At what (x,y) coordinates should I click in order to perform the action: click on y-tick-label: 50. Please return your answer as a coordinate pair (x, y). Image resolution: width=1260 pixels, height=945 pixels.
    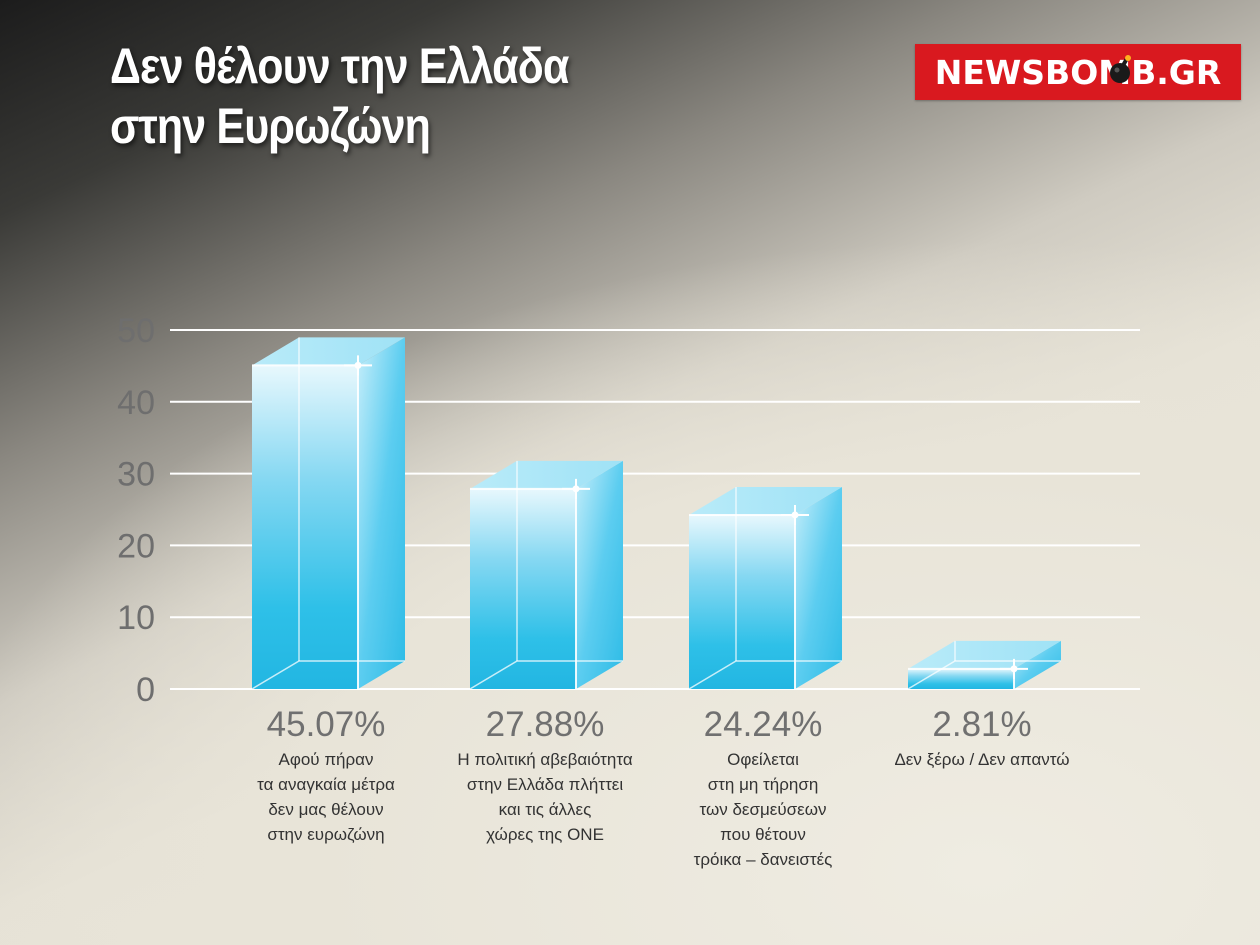
    Looking at the image, I should click on (136, 331).